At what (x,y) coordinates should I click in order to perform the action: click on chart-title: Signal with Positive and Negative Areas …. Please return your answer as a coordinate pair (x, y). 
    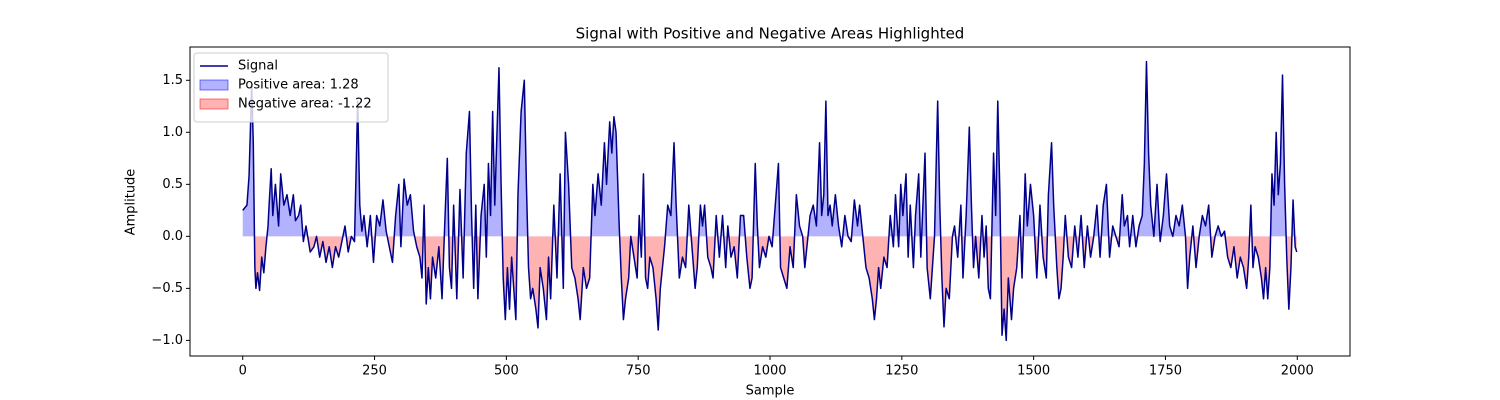
    Looking at the image, I should click on (770, 34).